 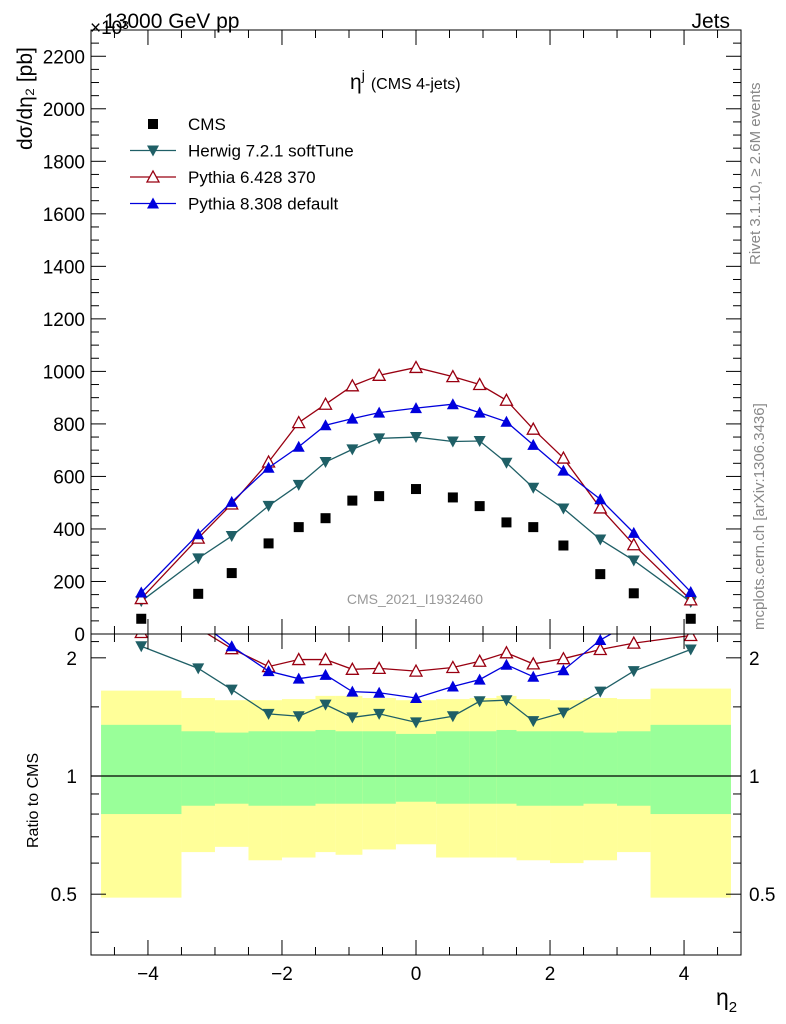 I want to click on legend-entry: Pythia 8.308 default, so click(x=234, y=204).